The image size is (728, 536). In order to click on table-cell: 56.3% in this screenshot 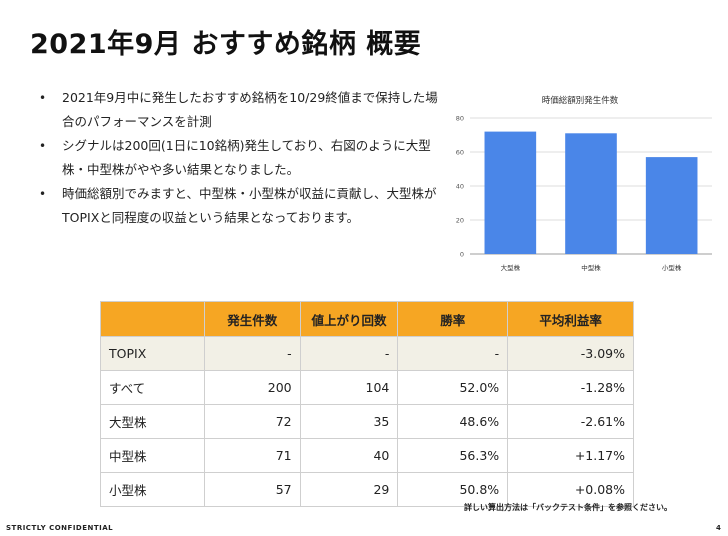, I will do `click(453, 455)`.